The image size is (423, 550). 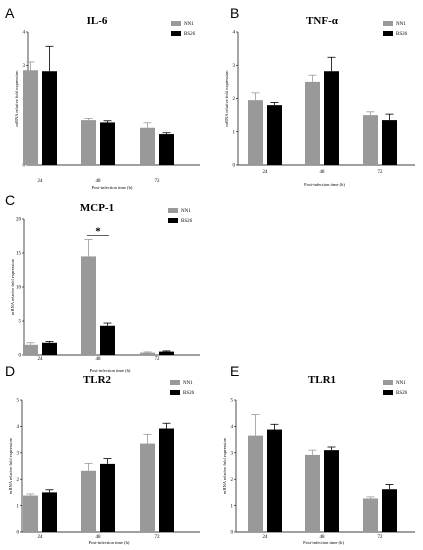 I want to click on y-tick-label: 10, so click(x=19, y=288).